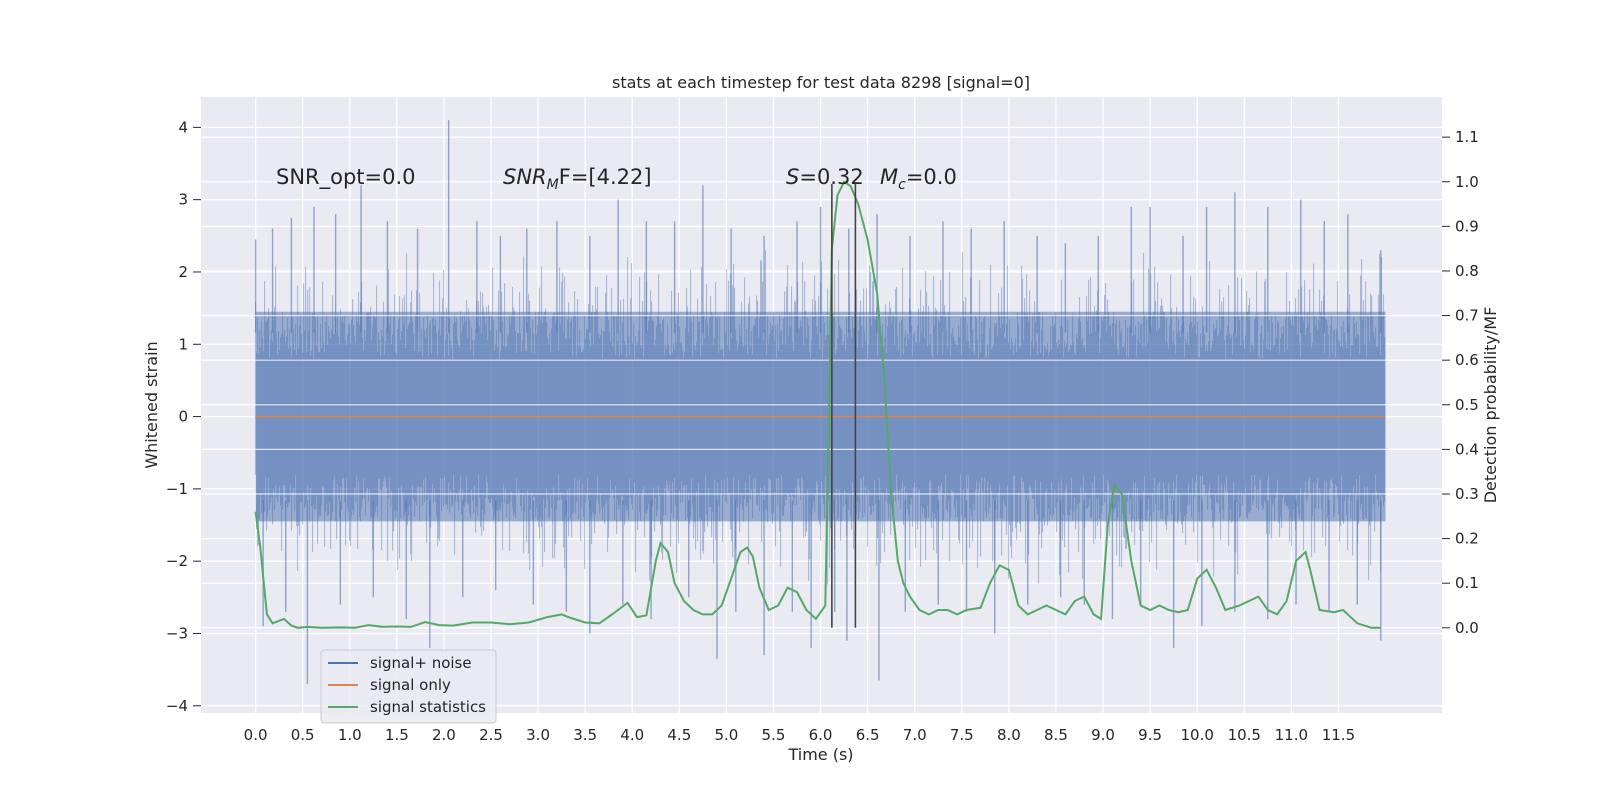  I want to click on y-tick-label: −3, so click(177, 633).